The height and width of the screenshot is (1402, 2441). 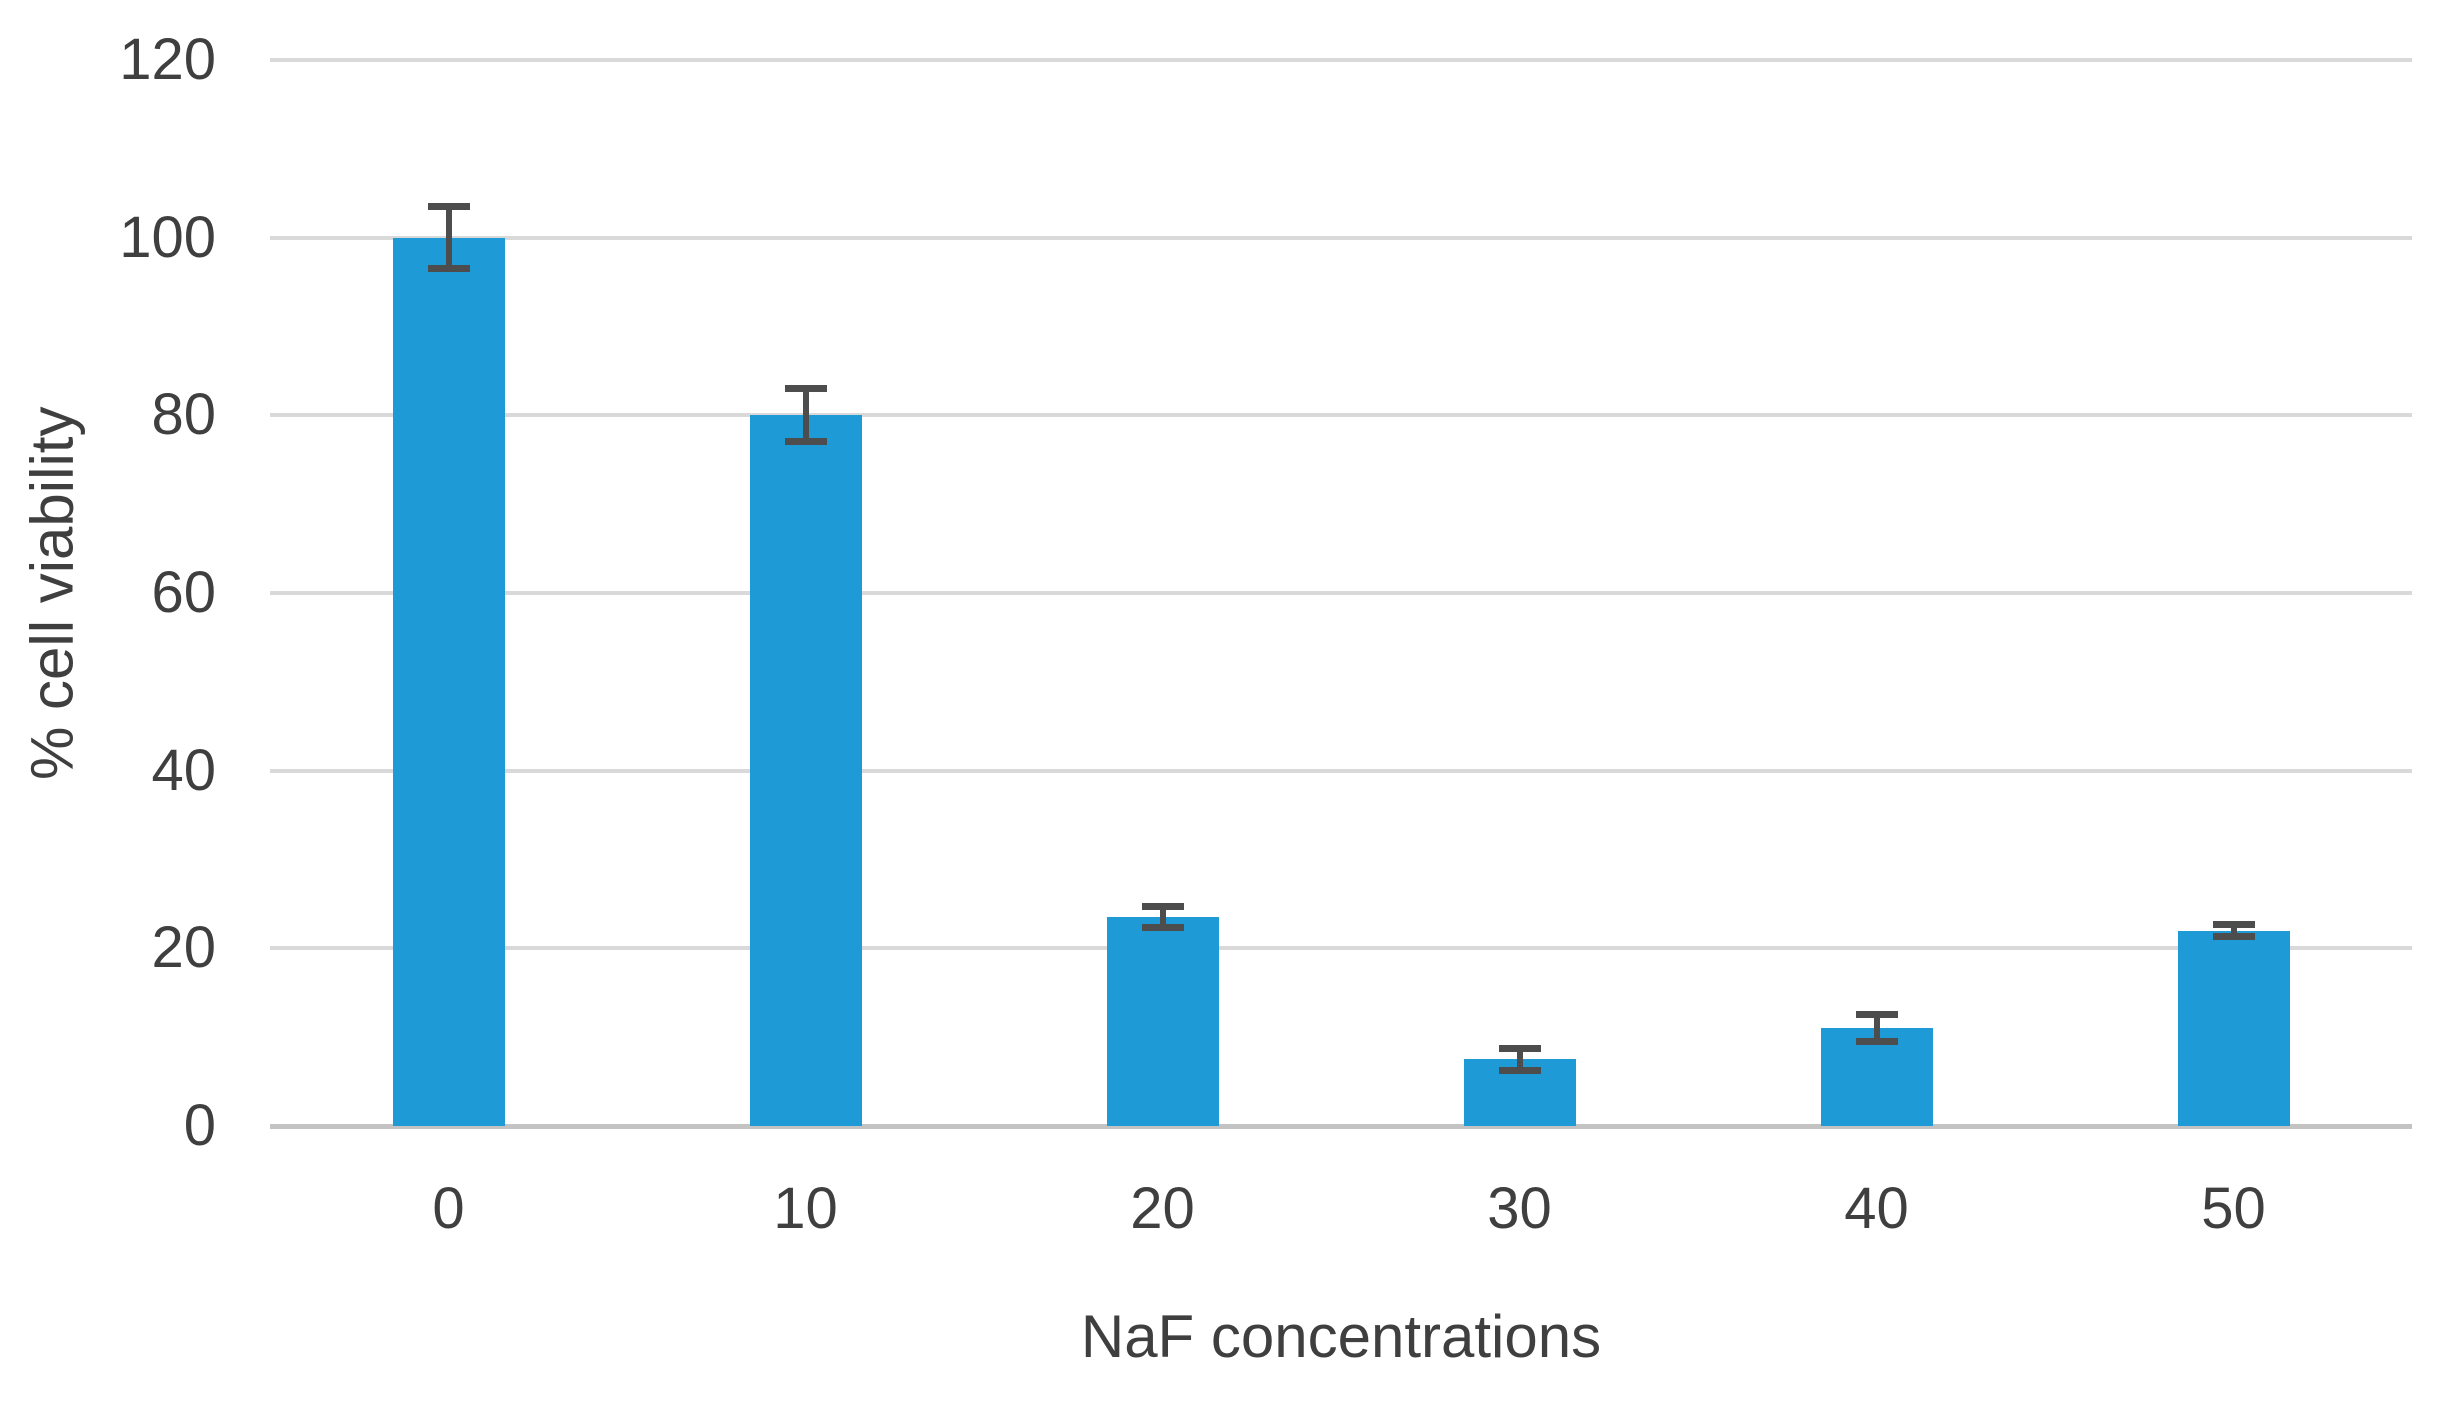 I want to click on y-tick-label: 40, so click(x=183, y=770).